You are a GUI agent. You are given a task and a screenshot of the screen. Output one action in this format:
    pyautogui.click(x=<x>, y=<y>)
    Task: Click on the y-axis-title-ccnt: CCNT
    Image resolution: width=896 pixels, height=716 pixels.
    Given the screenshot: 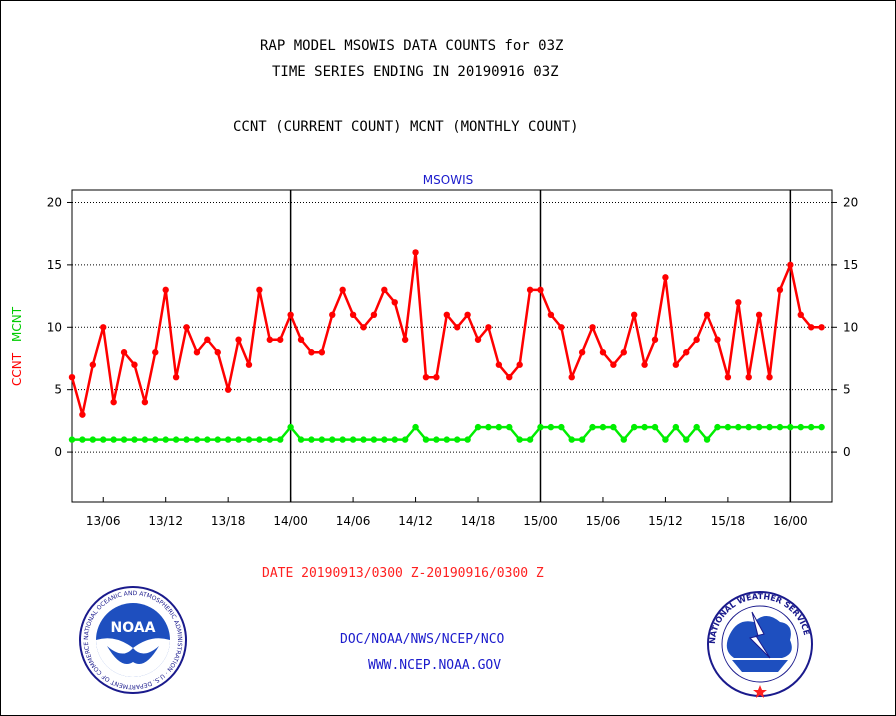 What is the action you would take?
    pyautogui.click(x=17, y=369)
    